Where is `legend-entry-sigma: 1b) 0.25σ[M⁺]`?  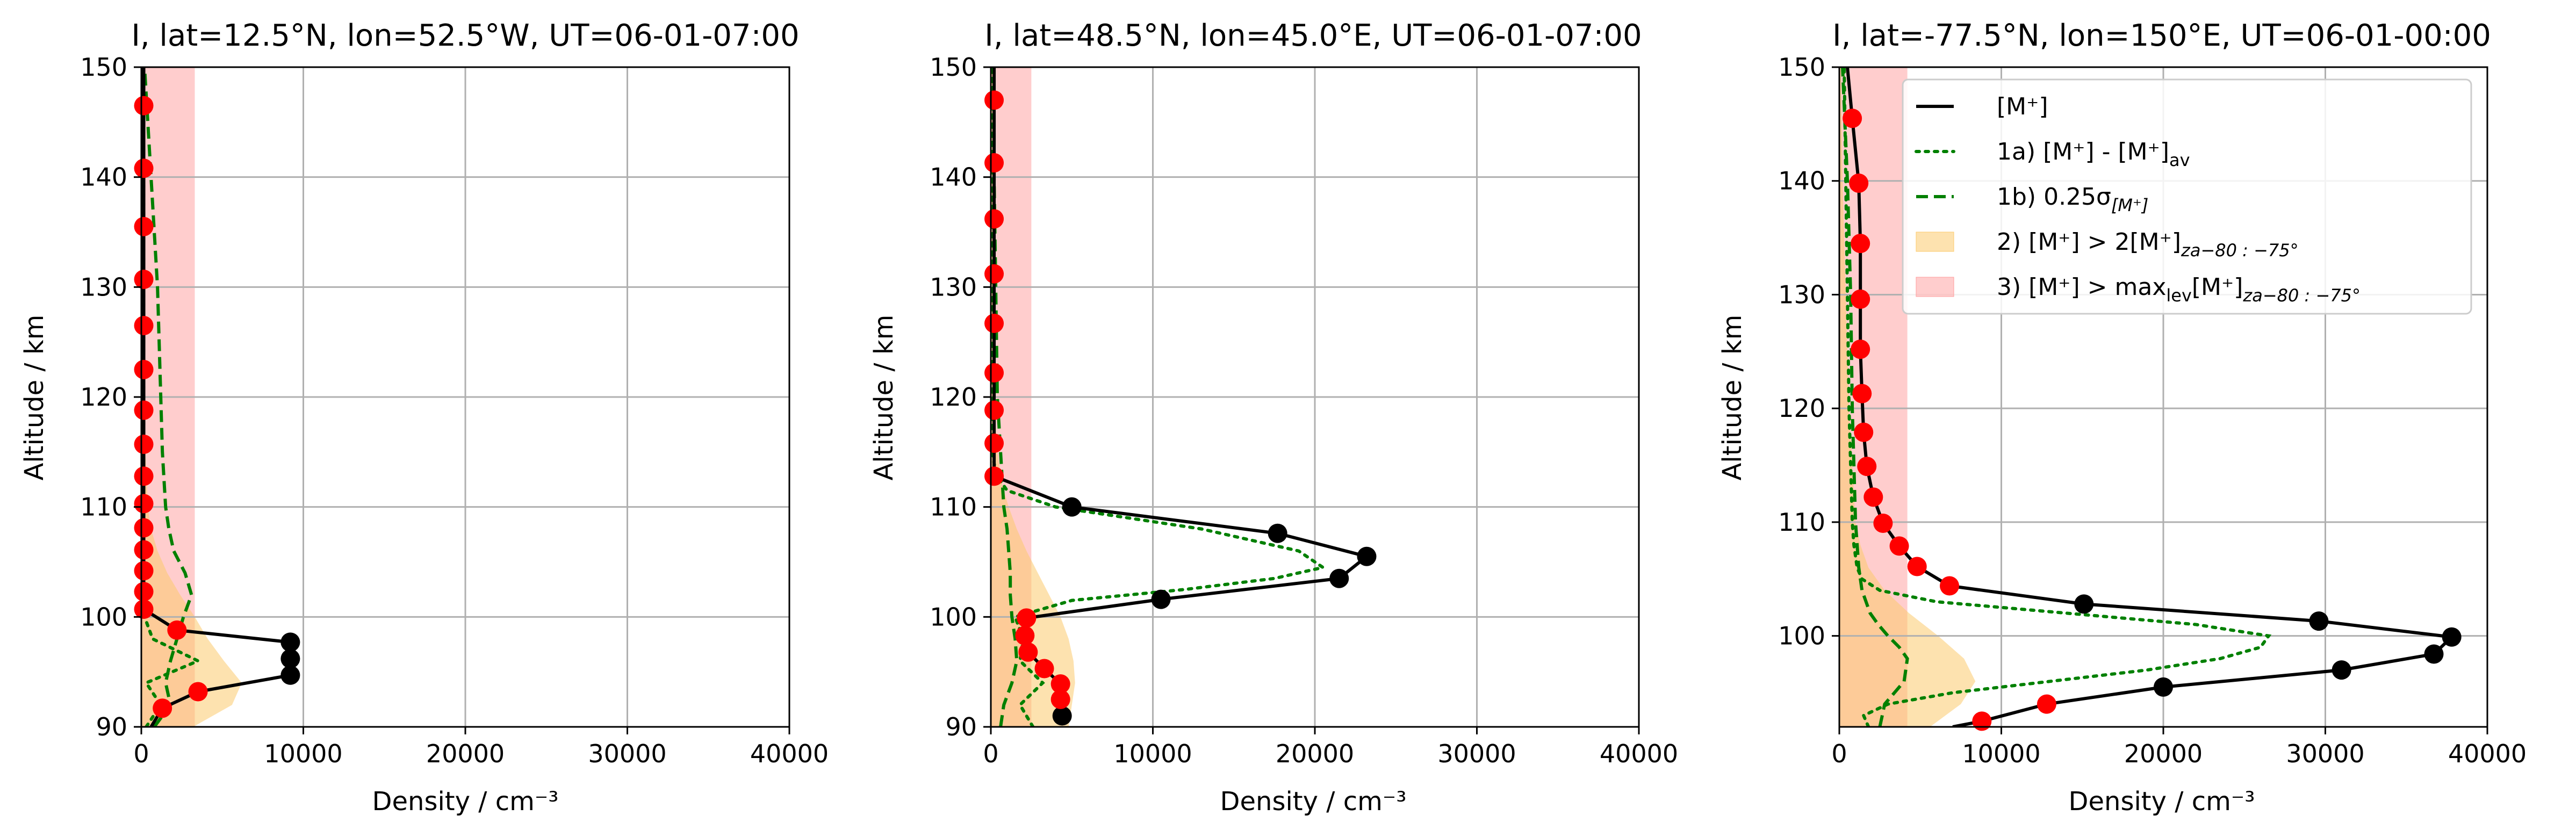 legend-entry-sigma: 1b) 0.25σ[M⁺] is located at coordinates (2032, 199).